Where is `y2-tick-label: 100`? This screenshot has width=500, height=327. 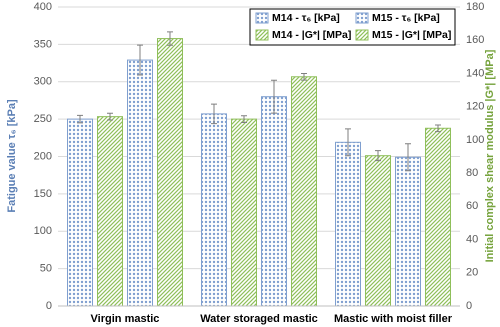 y2-tick-label: 100 is located at coordinates (475, 140).